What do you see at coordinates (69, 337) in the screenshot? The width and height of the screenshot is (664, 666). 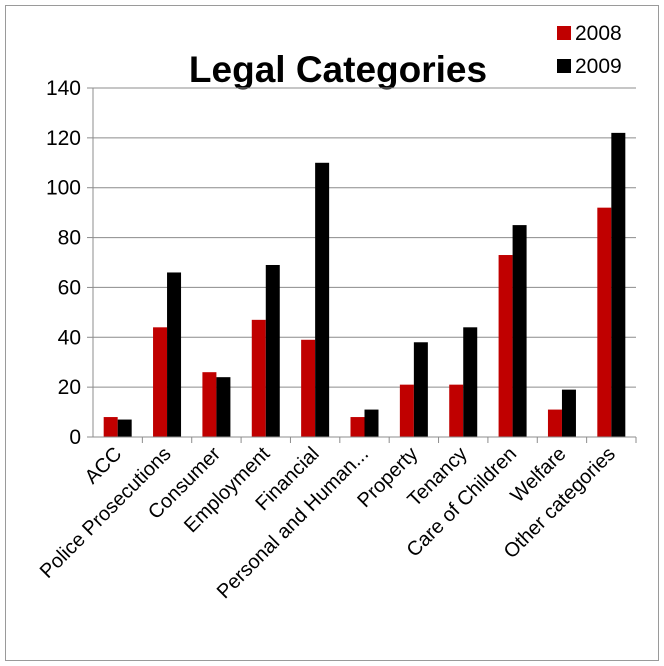 I see `y-tick-label: 40` at bounding box center [69, 337].